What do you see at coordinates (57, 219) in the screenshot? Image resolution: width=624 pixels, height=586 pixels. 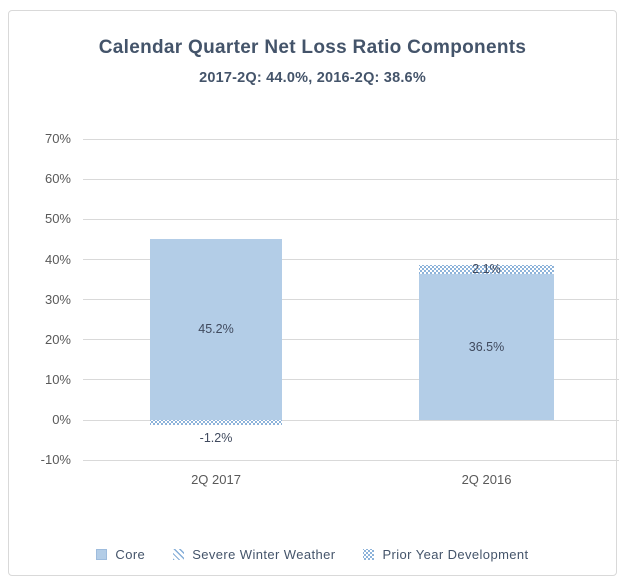 I see `y-axis-label: 50%` at bounding box center [57, 219].